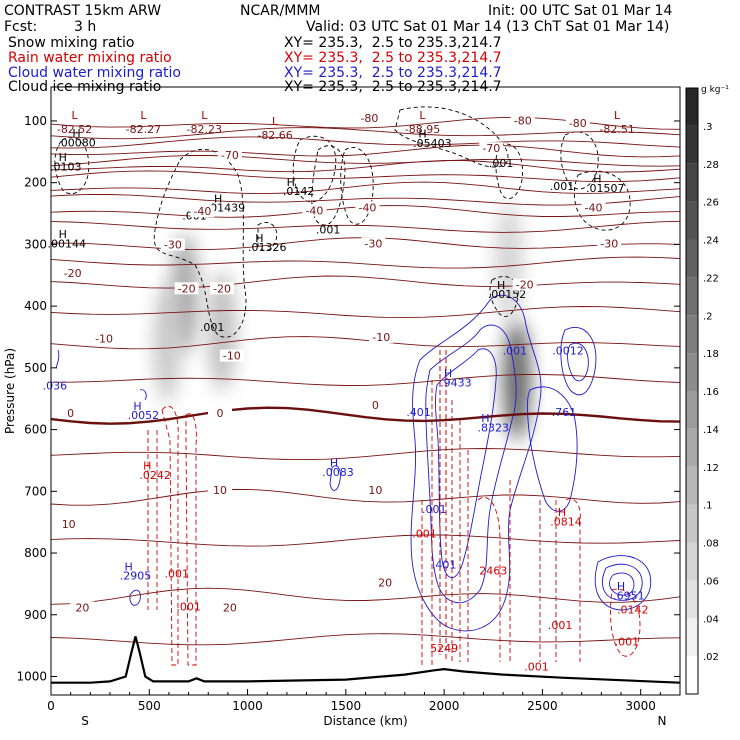  I want to click on colorbar-tick-label: .06, so click(711, 581).